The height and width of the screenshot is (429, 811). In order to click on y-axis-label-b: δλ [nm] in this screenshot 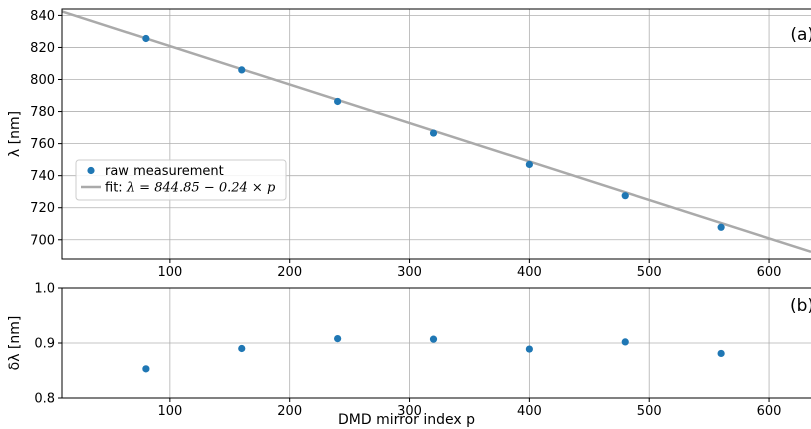, I will do `click(15, 343)`.